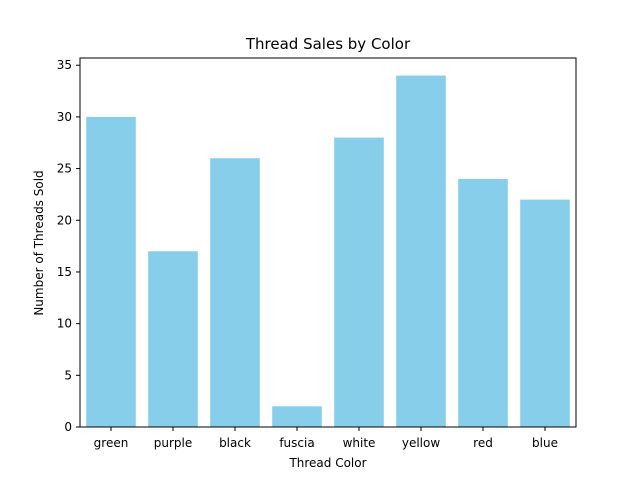 The height and width of the screenshot is (480, 640). What do you see at coordinates (359, 282) in the screenshot?
I see `bar-white` at bounding box center [359, 282].